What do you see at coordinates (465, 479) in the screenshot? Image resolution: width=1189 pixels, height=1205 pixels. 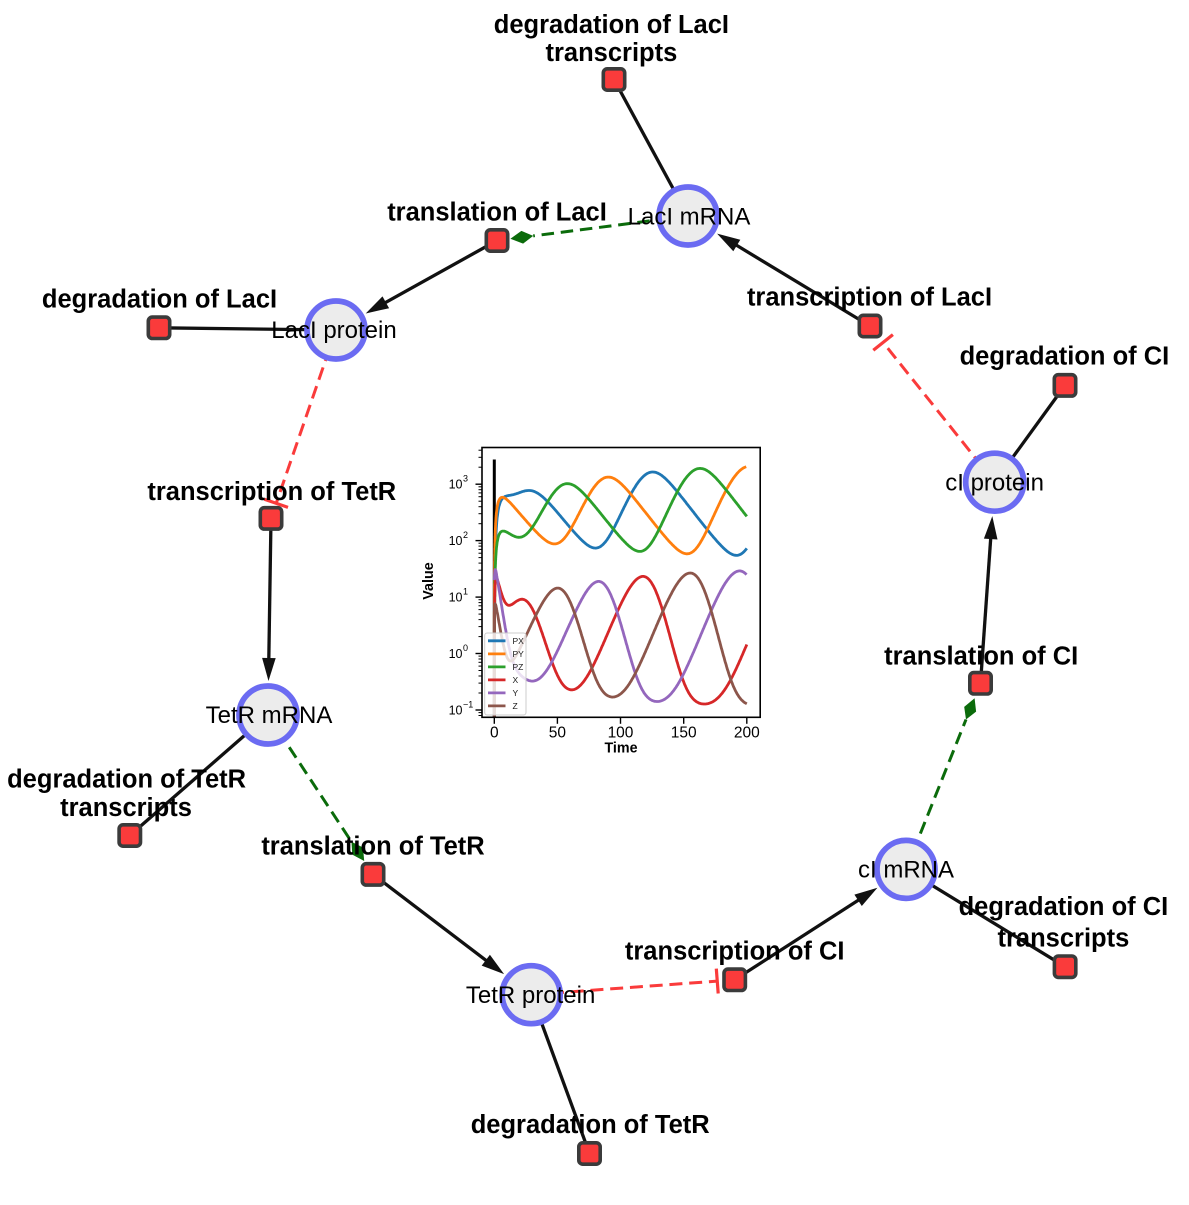 I see `svg-text: 3` at bounding box center [465, 479].